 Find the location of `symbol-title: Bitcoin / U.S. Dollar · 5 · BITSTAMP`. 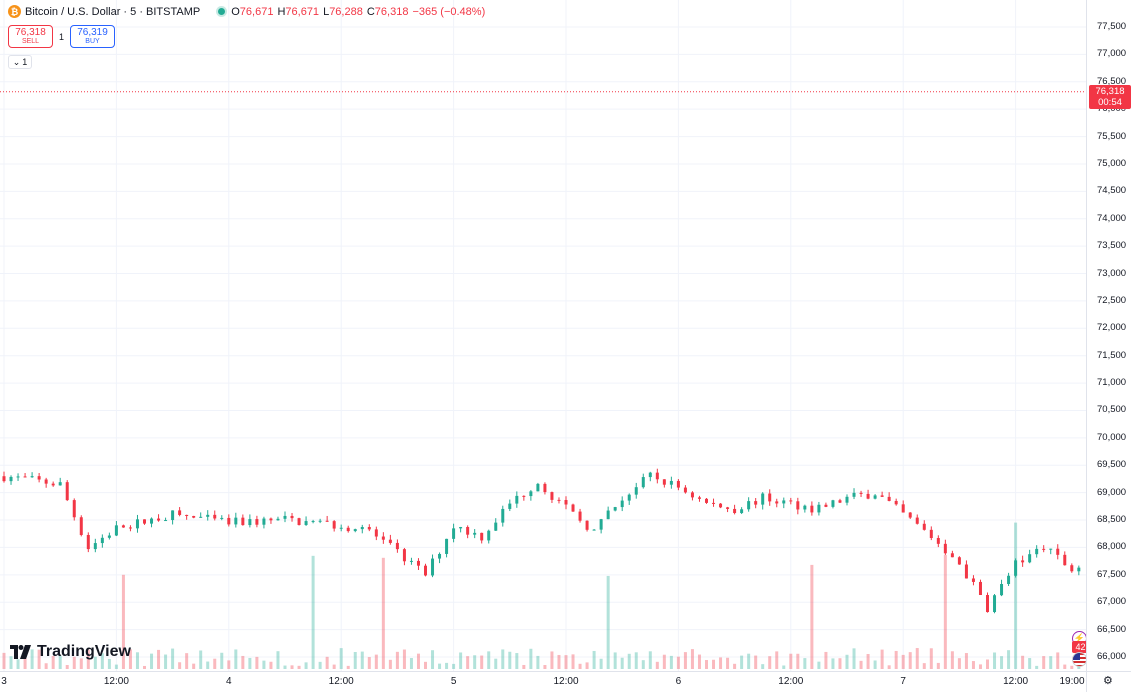

symbol-title: Bitcoin / U.S. Dollar · 5 · BITSTAMP is located at coordinates (113, 11).